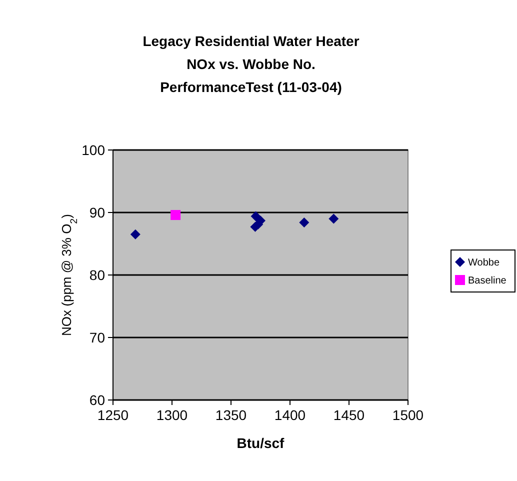 This screenshot has width=517, height=481. What do you see at coordinates (251, 64) in the screenshot?
I see `chart-title: Legacy Residential Water Heater NOx vs. Wobbe No. PerformanceTest (11-03-04)` at bounding box center [251, 64].